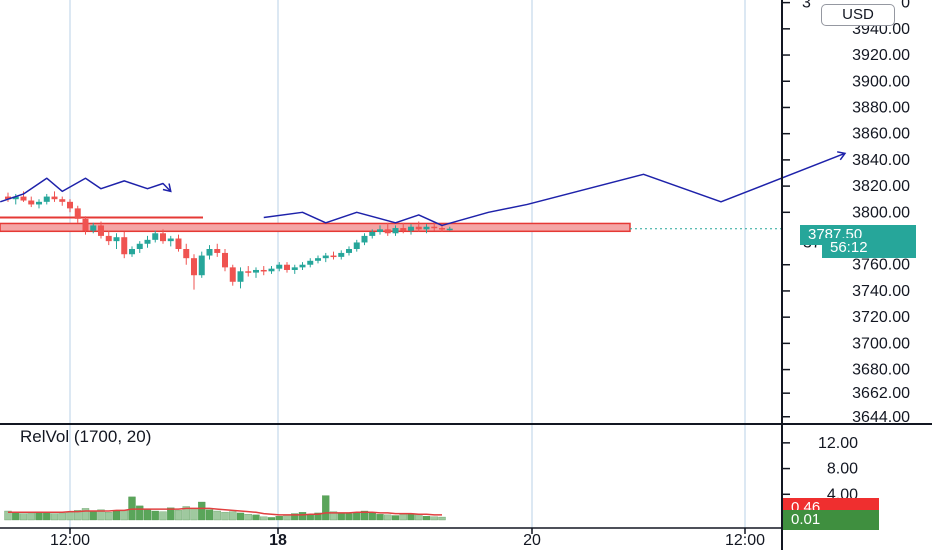  Describe the element at coordinates (869, 248) in the screenshot. I see `countdown-badge: 56:12` at that location.